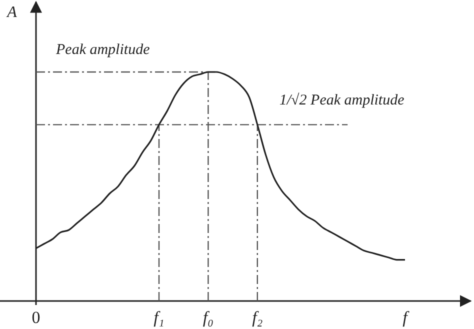 This screenshot has width=474, height=329. I want to click on x-tick-label: f₂, so click(257, 317).